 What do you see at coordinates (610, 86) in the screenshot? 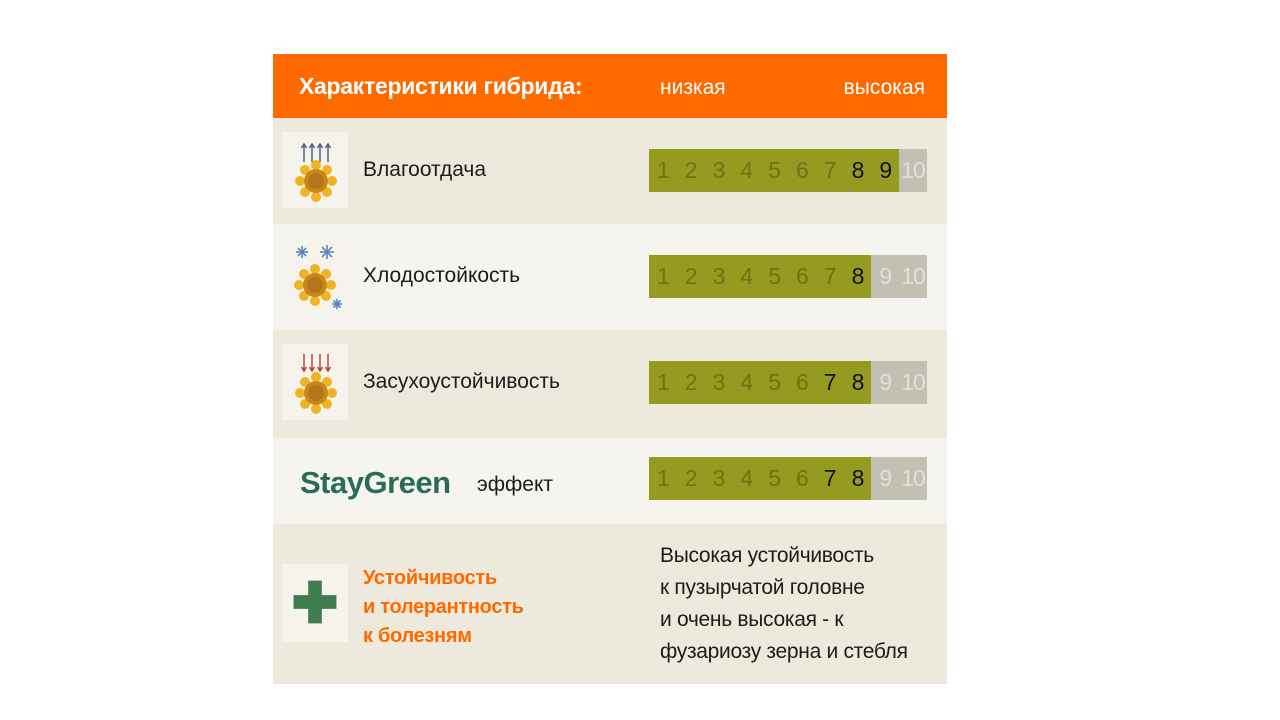
I see `panel-header: Характеристики гибрида: низкая высокая` at bounding box center [610, 86].